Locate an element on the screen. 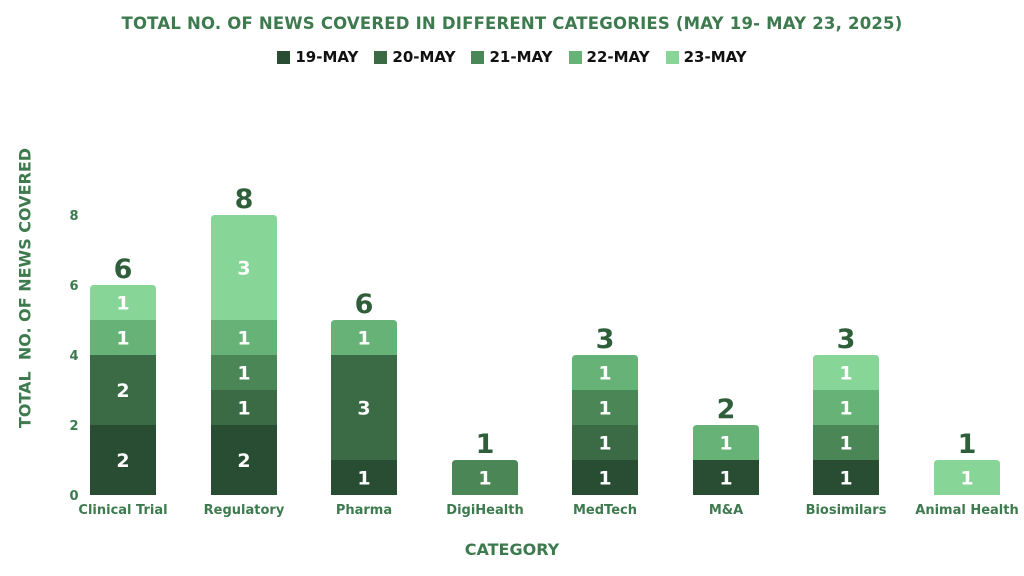  y-axis-label: TOTAL NO. OF NEWS COVERED is located at coordinates (25, 288).